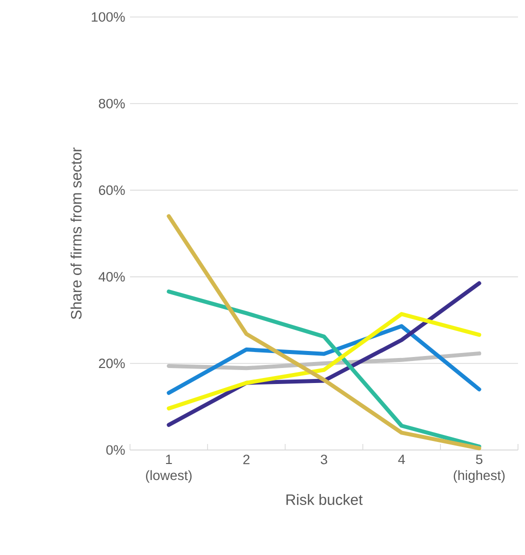 Image resolution: width=525 pixels, height=555 pixels. What do you see at coordinates (324, 459) in the screenshot?
I see `x-tick-label: 3` at bounding box center [324, 459].